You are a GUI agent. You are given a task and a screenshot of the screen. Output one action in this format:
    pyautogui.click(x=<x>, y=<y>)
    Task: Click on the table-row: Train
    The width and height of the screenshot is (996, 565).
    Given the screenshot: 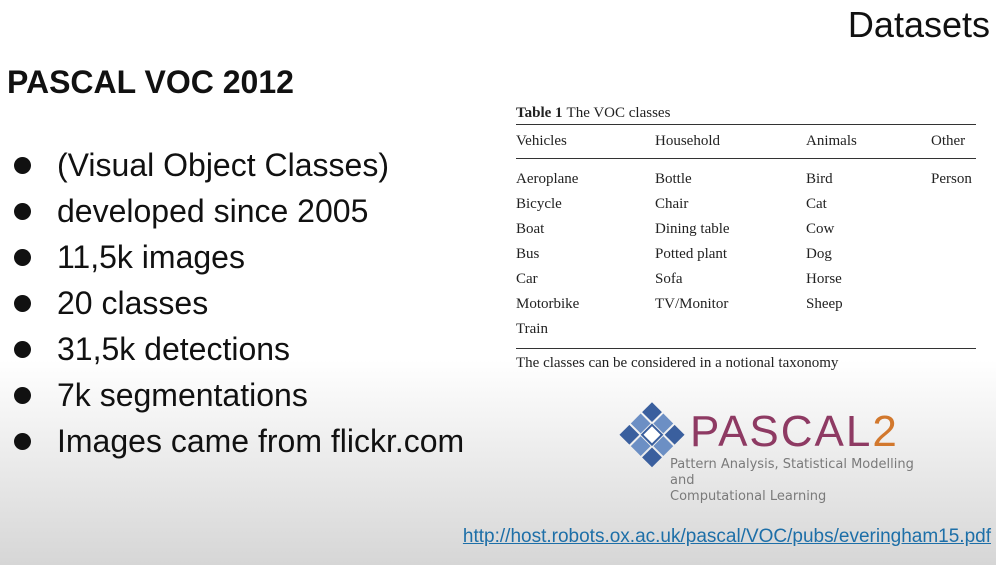 What is the action you would take?
    pyautogui.click(x=746, y=332)
    